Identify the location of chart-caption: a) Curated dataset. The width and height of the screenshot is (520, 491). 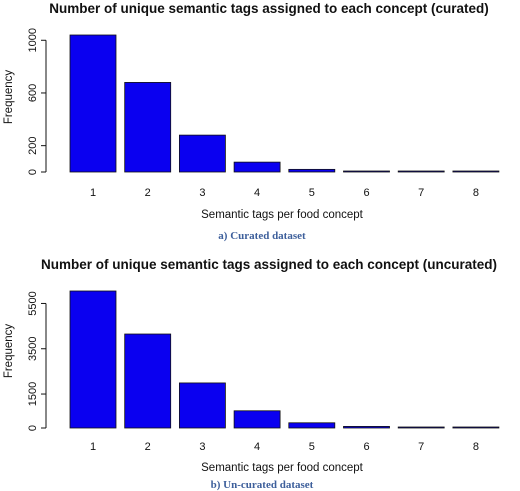
(262, 236).